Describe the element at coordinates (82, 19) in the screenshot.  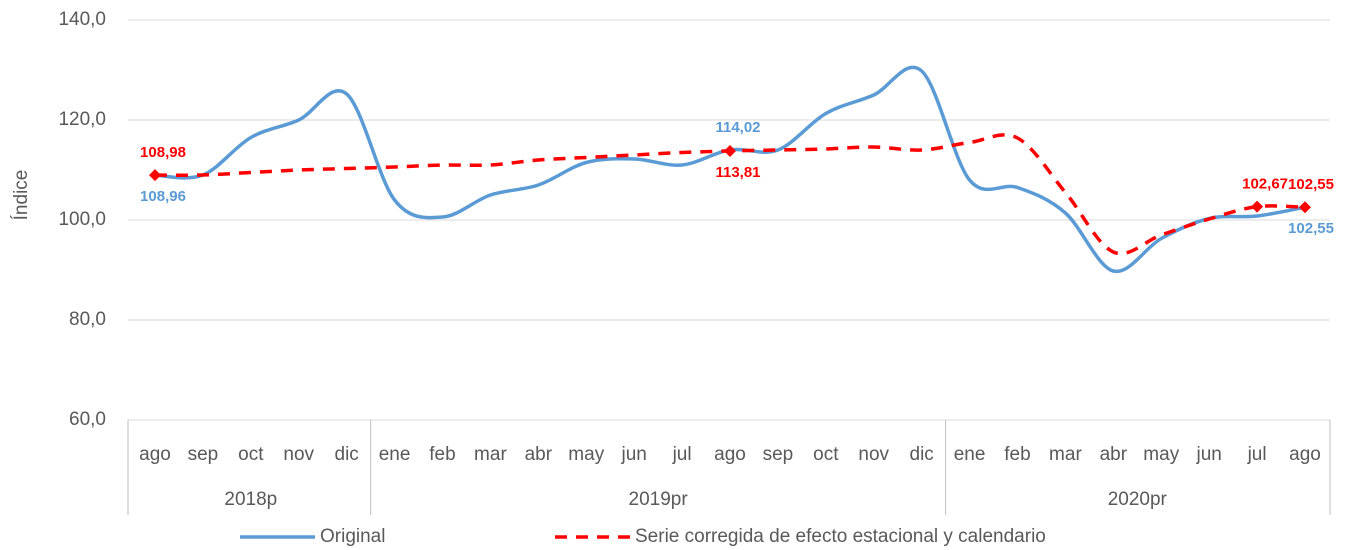
I see `y-tick-label: 140,0` at that location.